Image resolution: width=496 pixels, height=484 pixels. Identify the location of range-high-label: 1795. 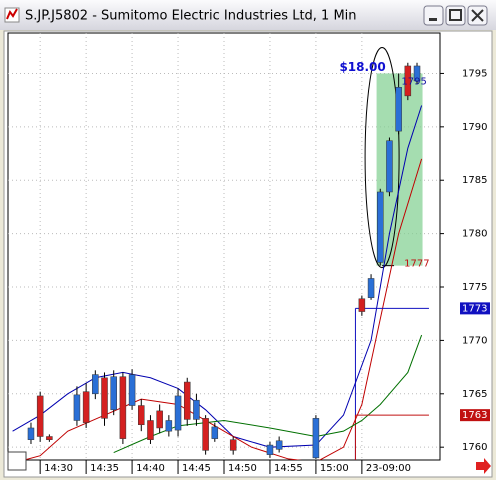
(413, 81).